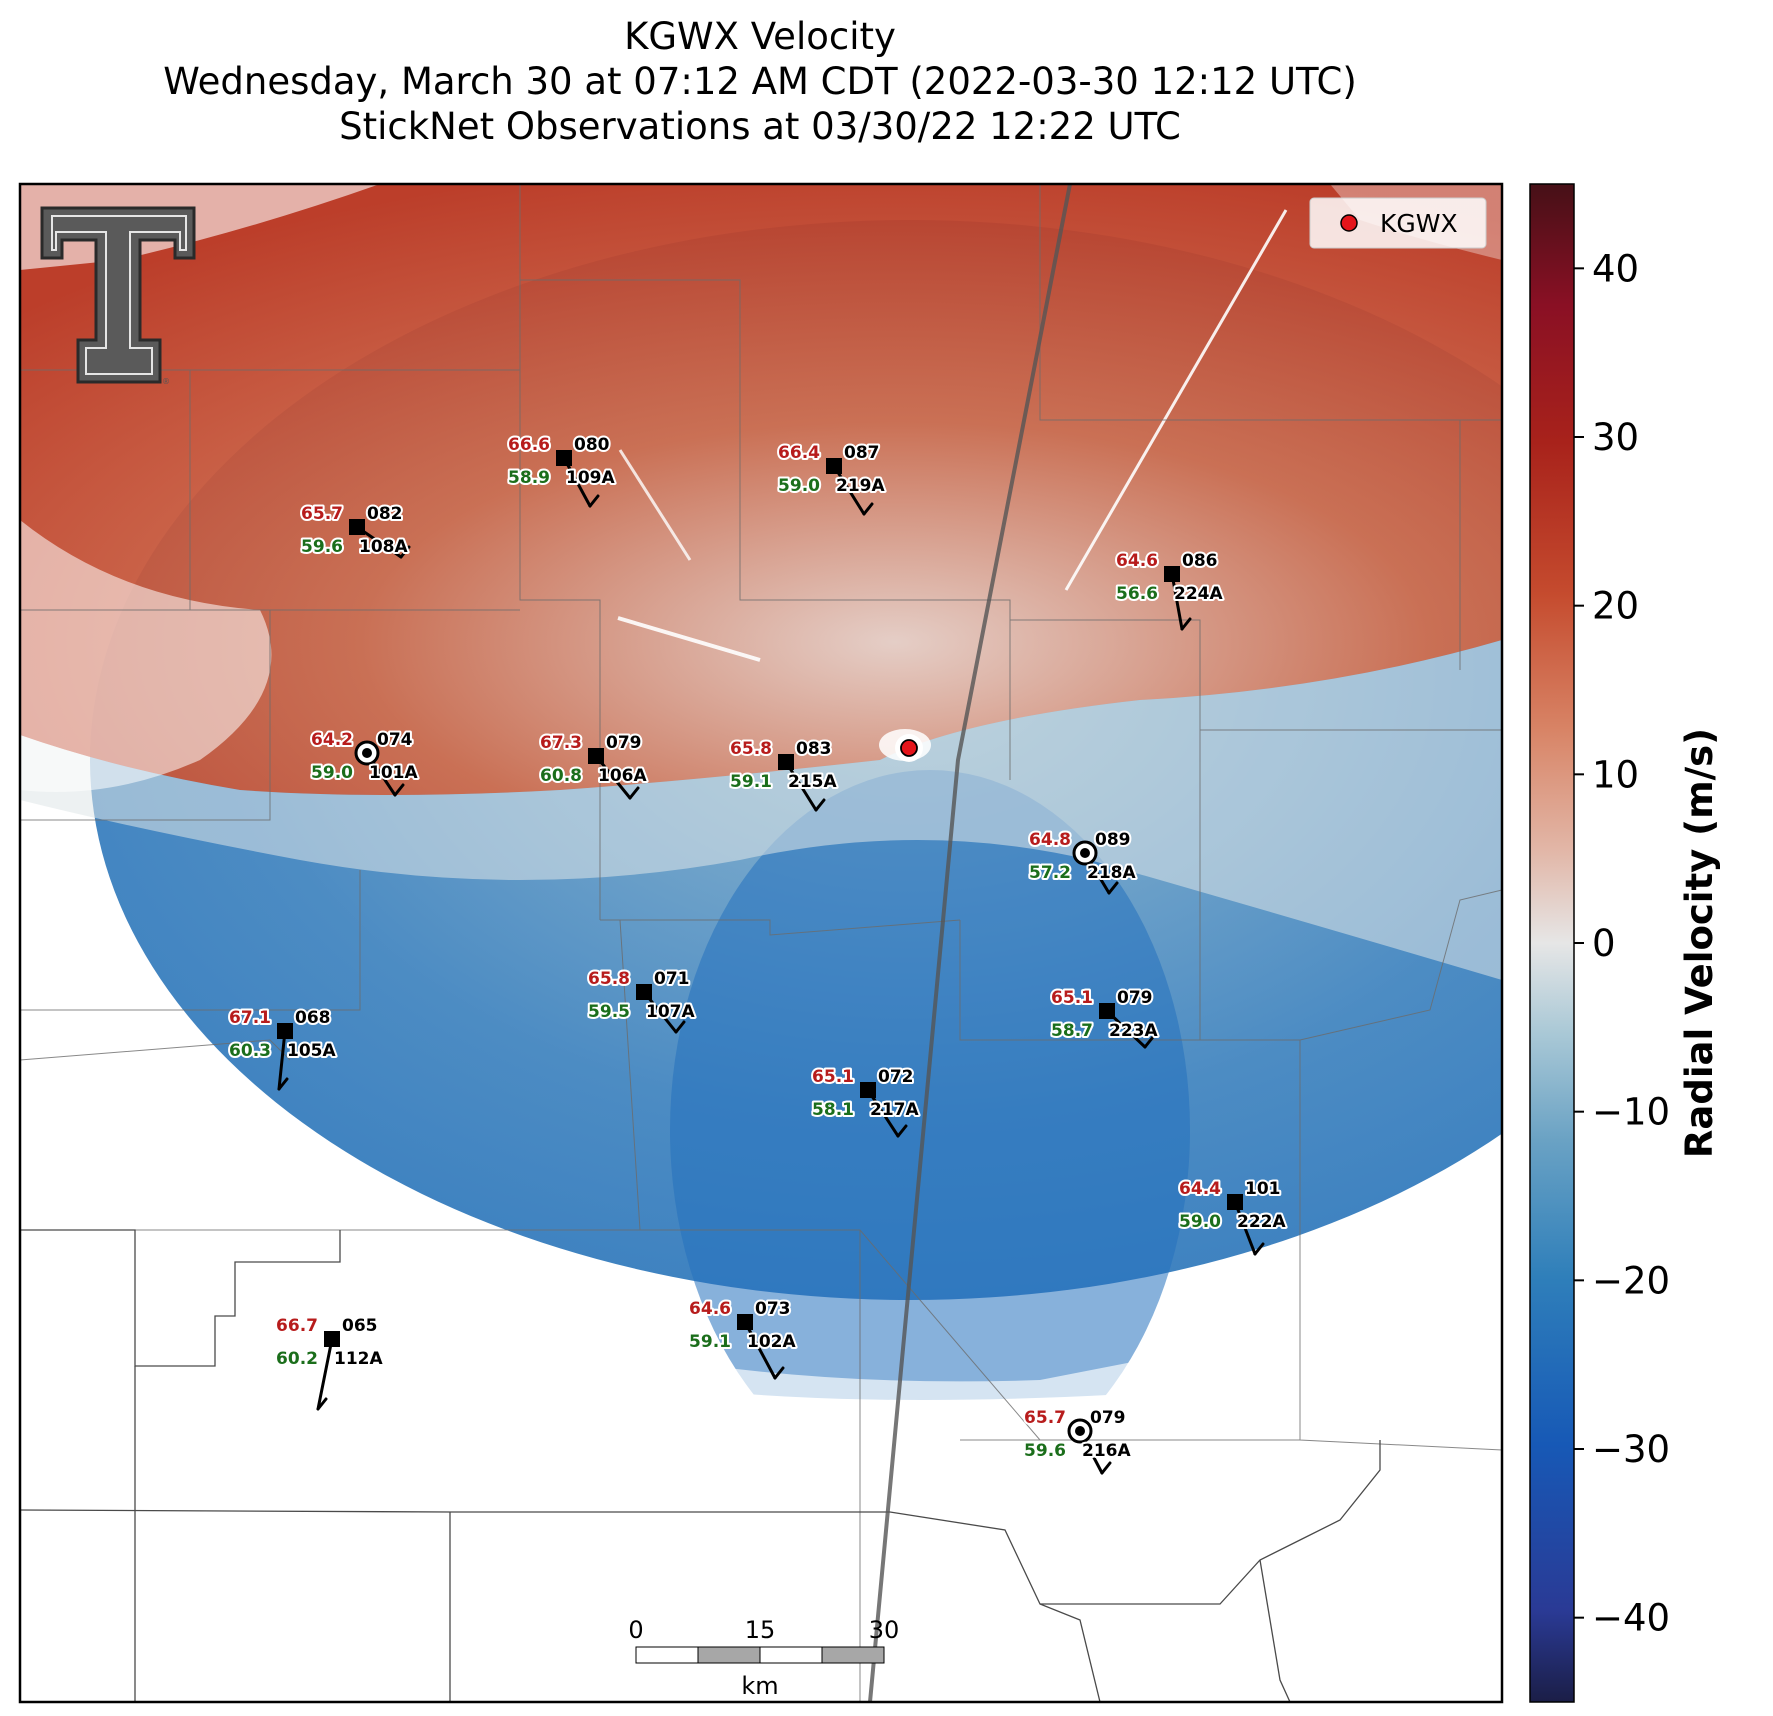  I want to click on station-dewpoint: 60.8, so click(561, 776).